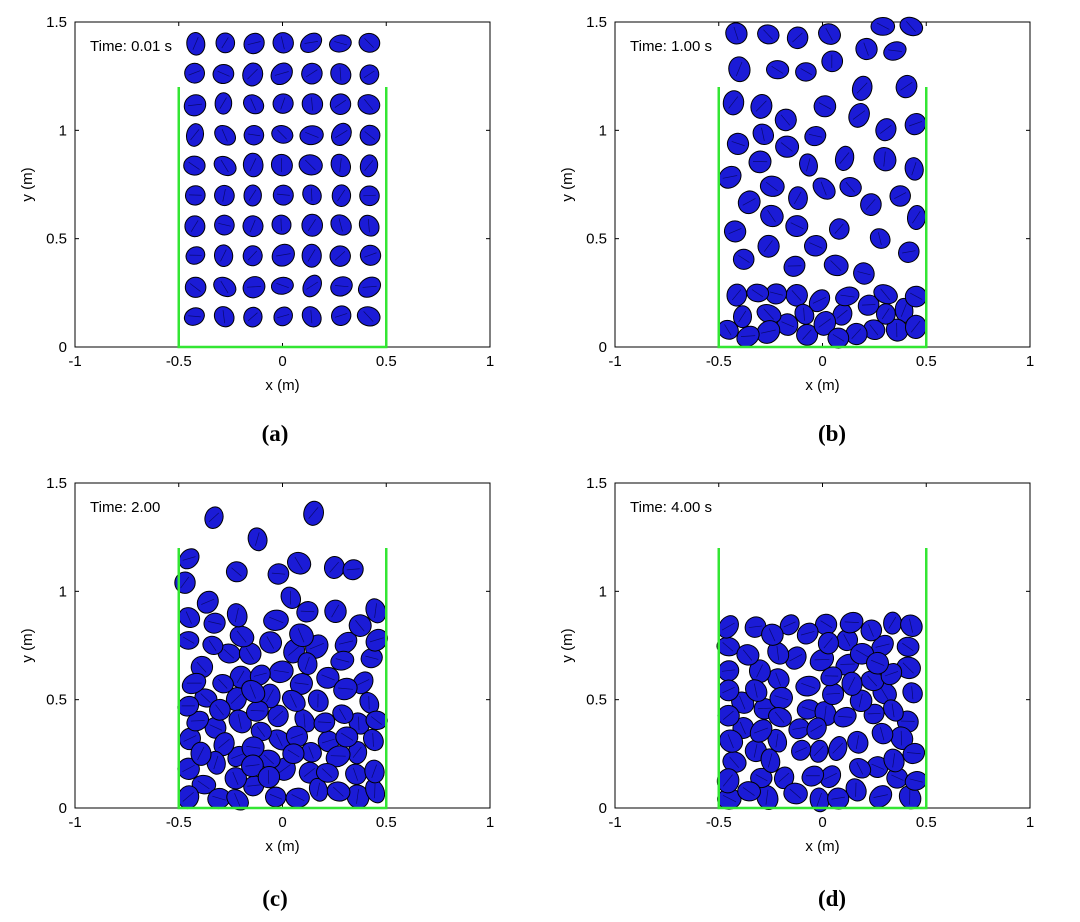  Describe the element at coordinates (125, 507) in the screenshot. I see `time-label: Time: 2.00` at that location.